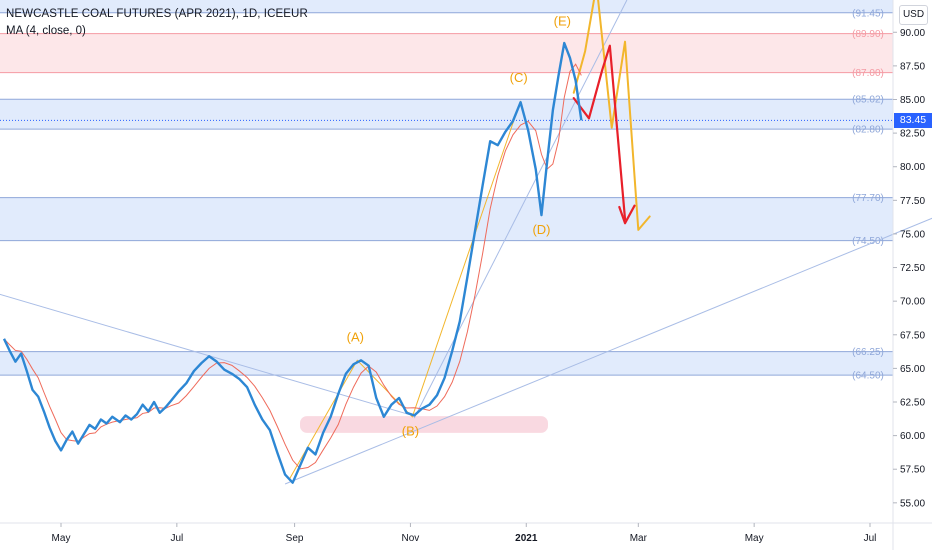 This screenshot has width=932, height=550. I want to click on level-label: (66.25), so click(868, 352).